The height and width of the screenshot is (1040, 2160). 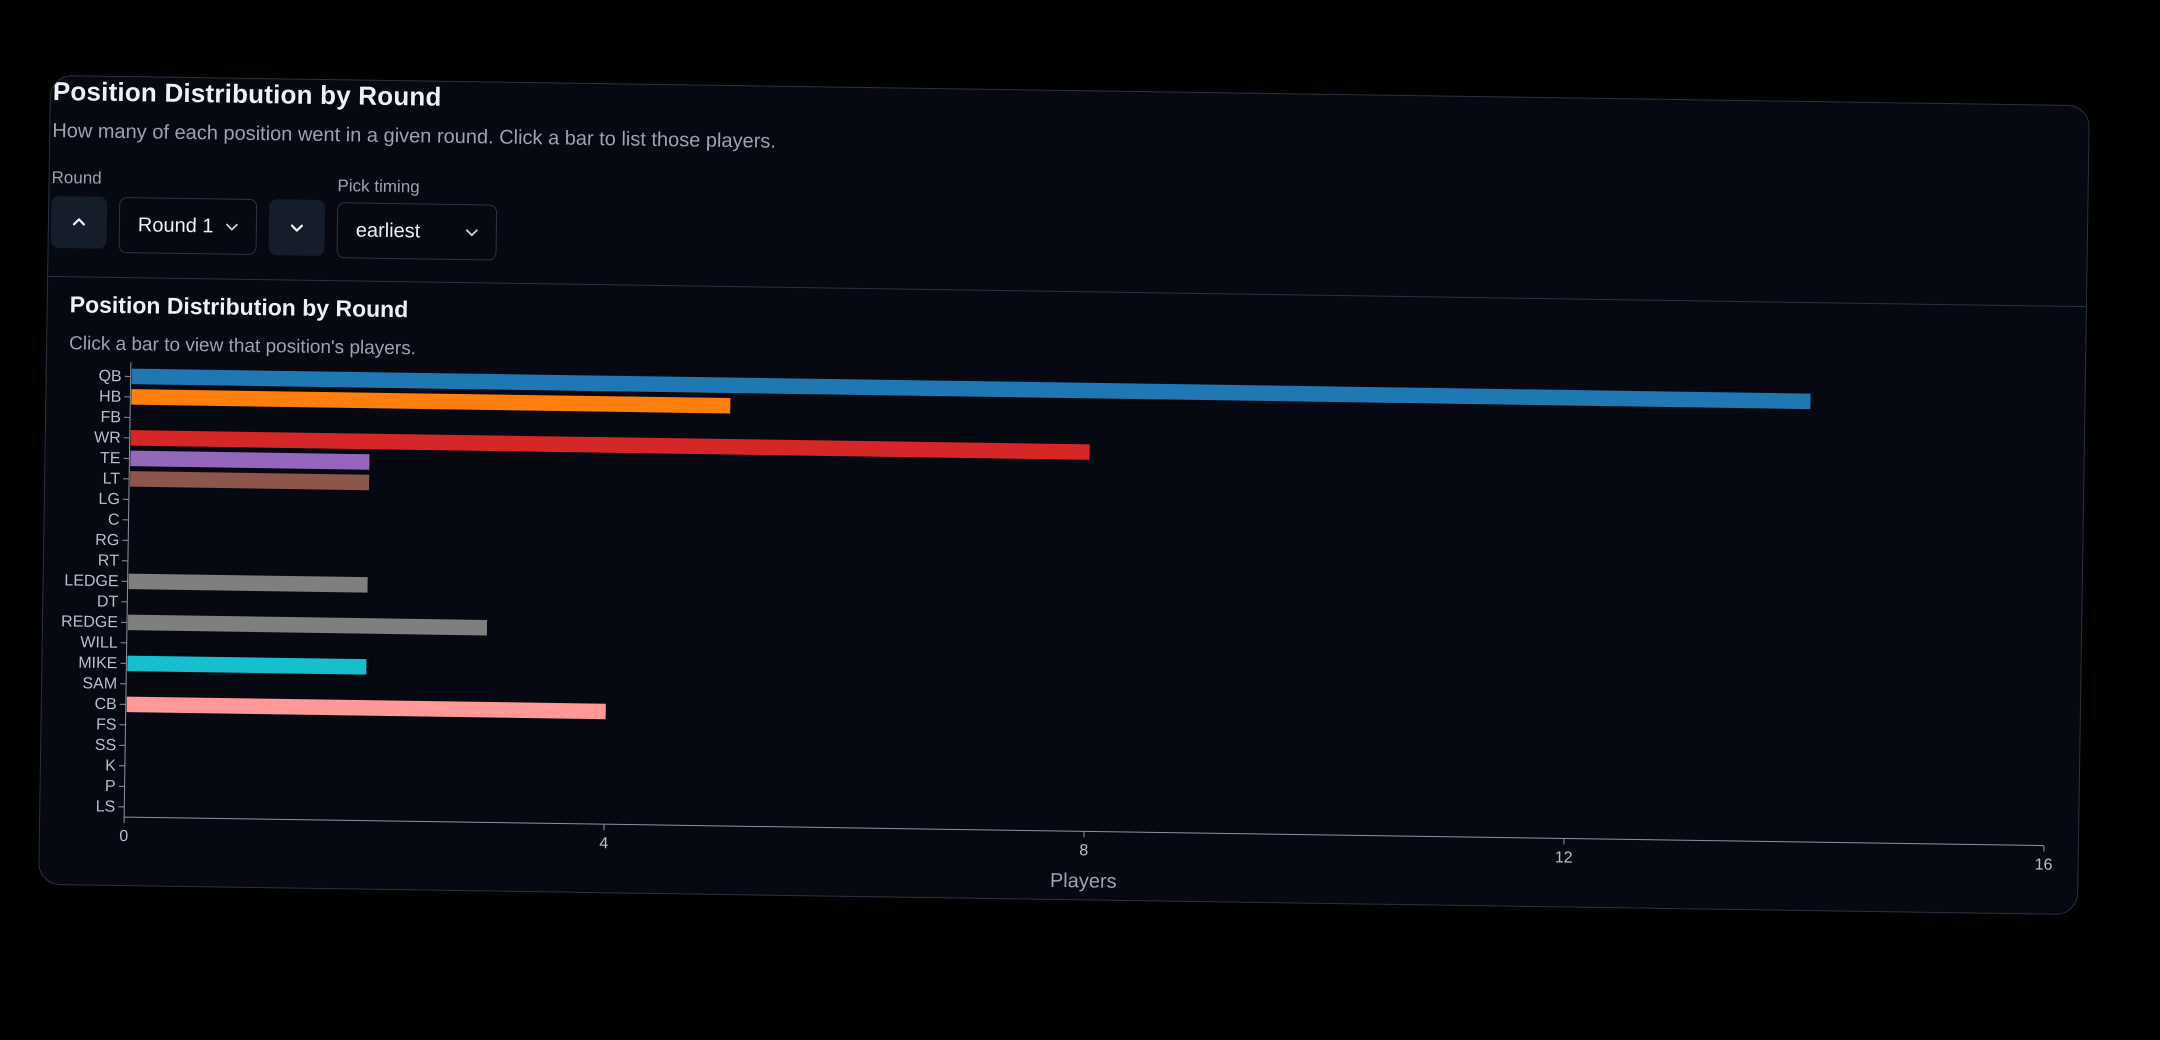 What do you see at coordinates (175, 225) in the screenshot?
I see `round-select-value: Round 1` at bounding box center [175, 225].